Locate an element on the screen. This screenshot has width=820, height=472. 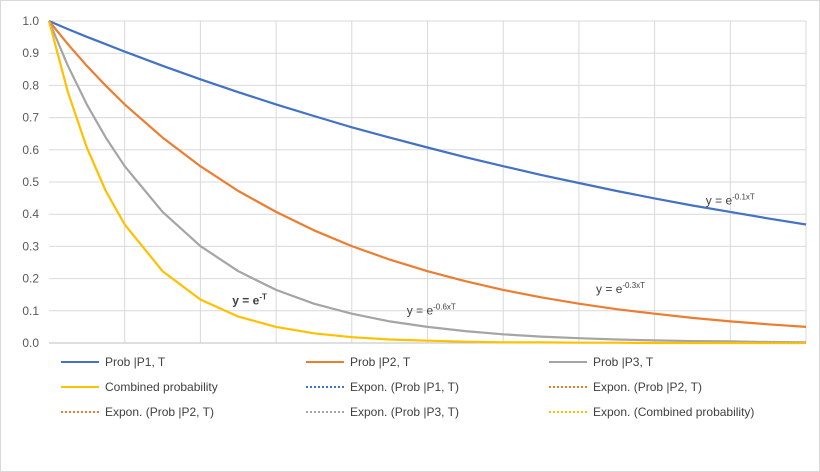
y-tick-label: 0.8 is located at coordinates (30, 85).